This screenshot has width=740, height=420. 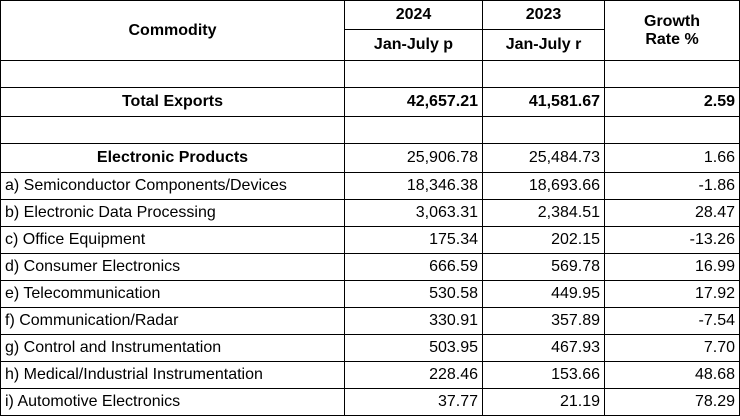 What do you see at coordinates (672, 213) in the screenshot?
I see `row-growth: 28.47` at bounding box center [672, 213].